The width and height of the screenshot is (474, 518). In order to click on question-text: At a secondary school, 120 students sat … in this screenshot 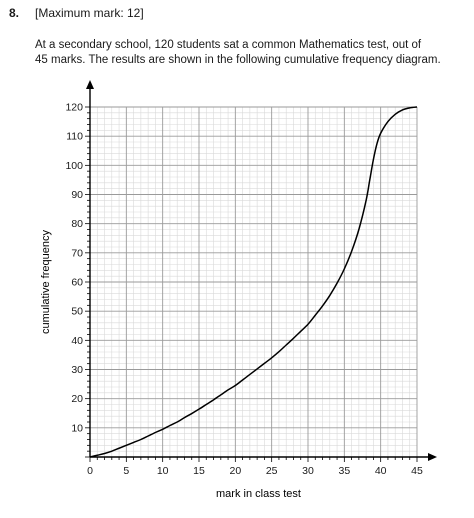, I will do `click(250, 53)`.